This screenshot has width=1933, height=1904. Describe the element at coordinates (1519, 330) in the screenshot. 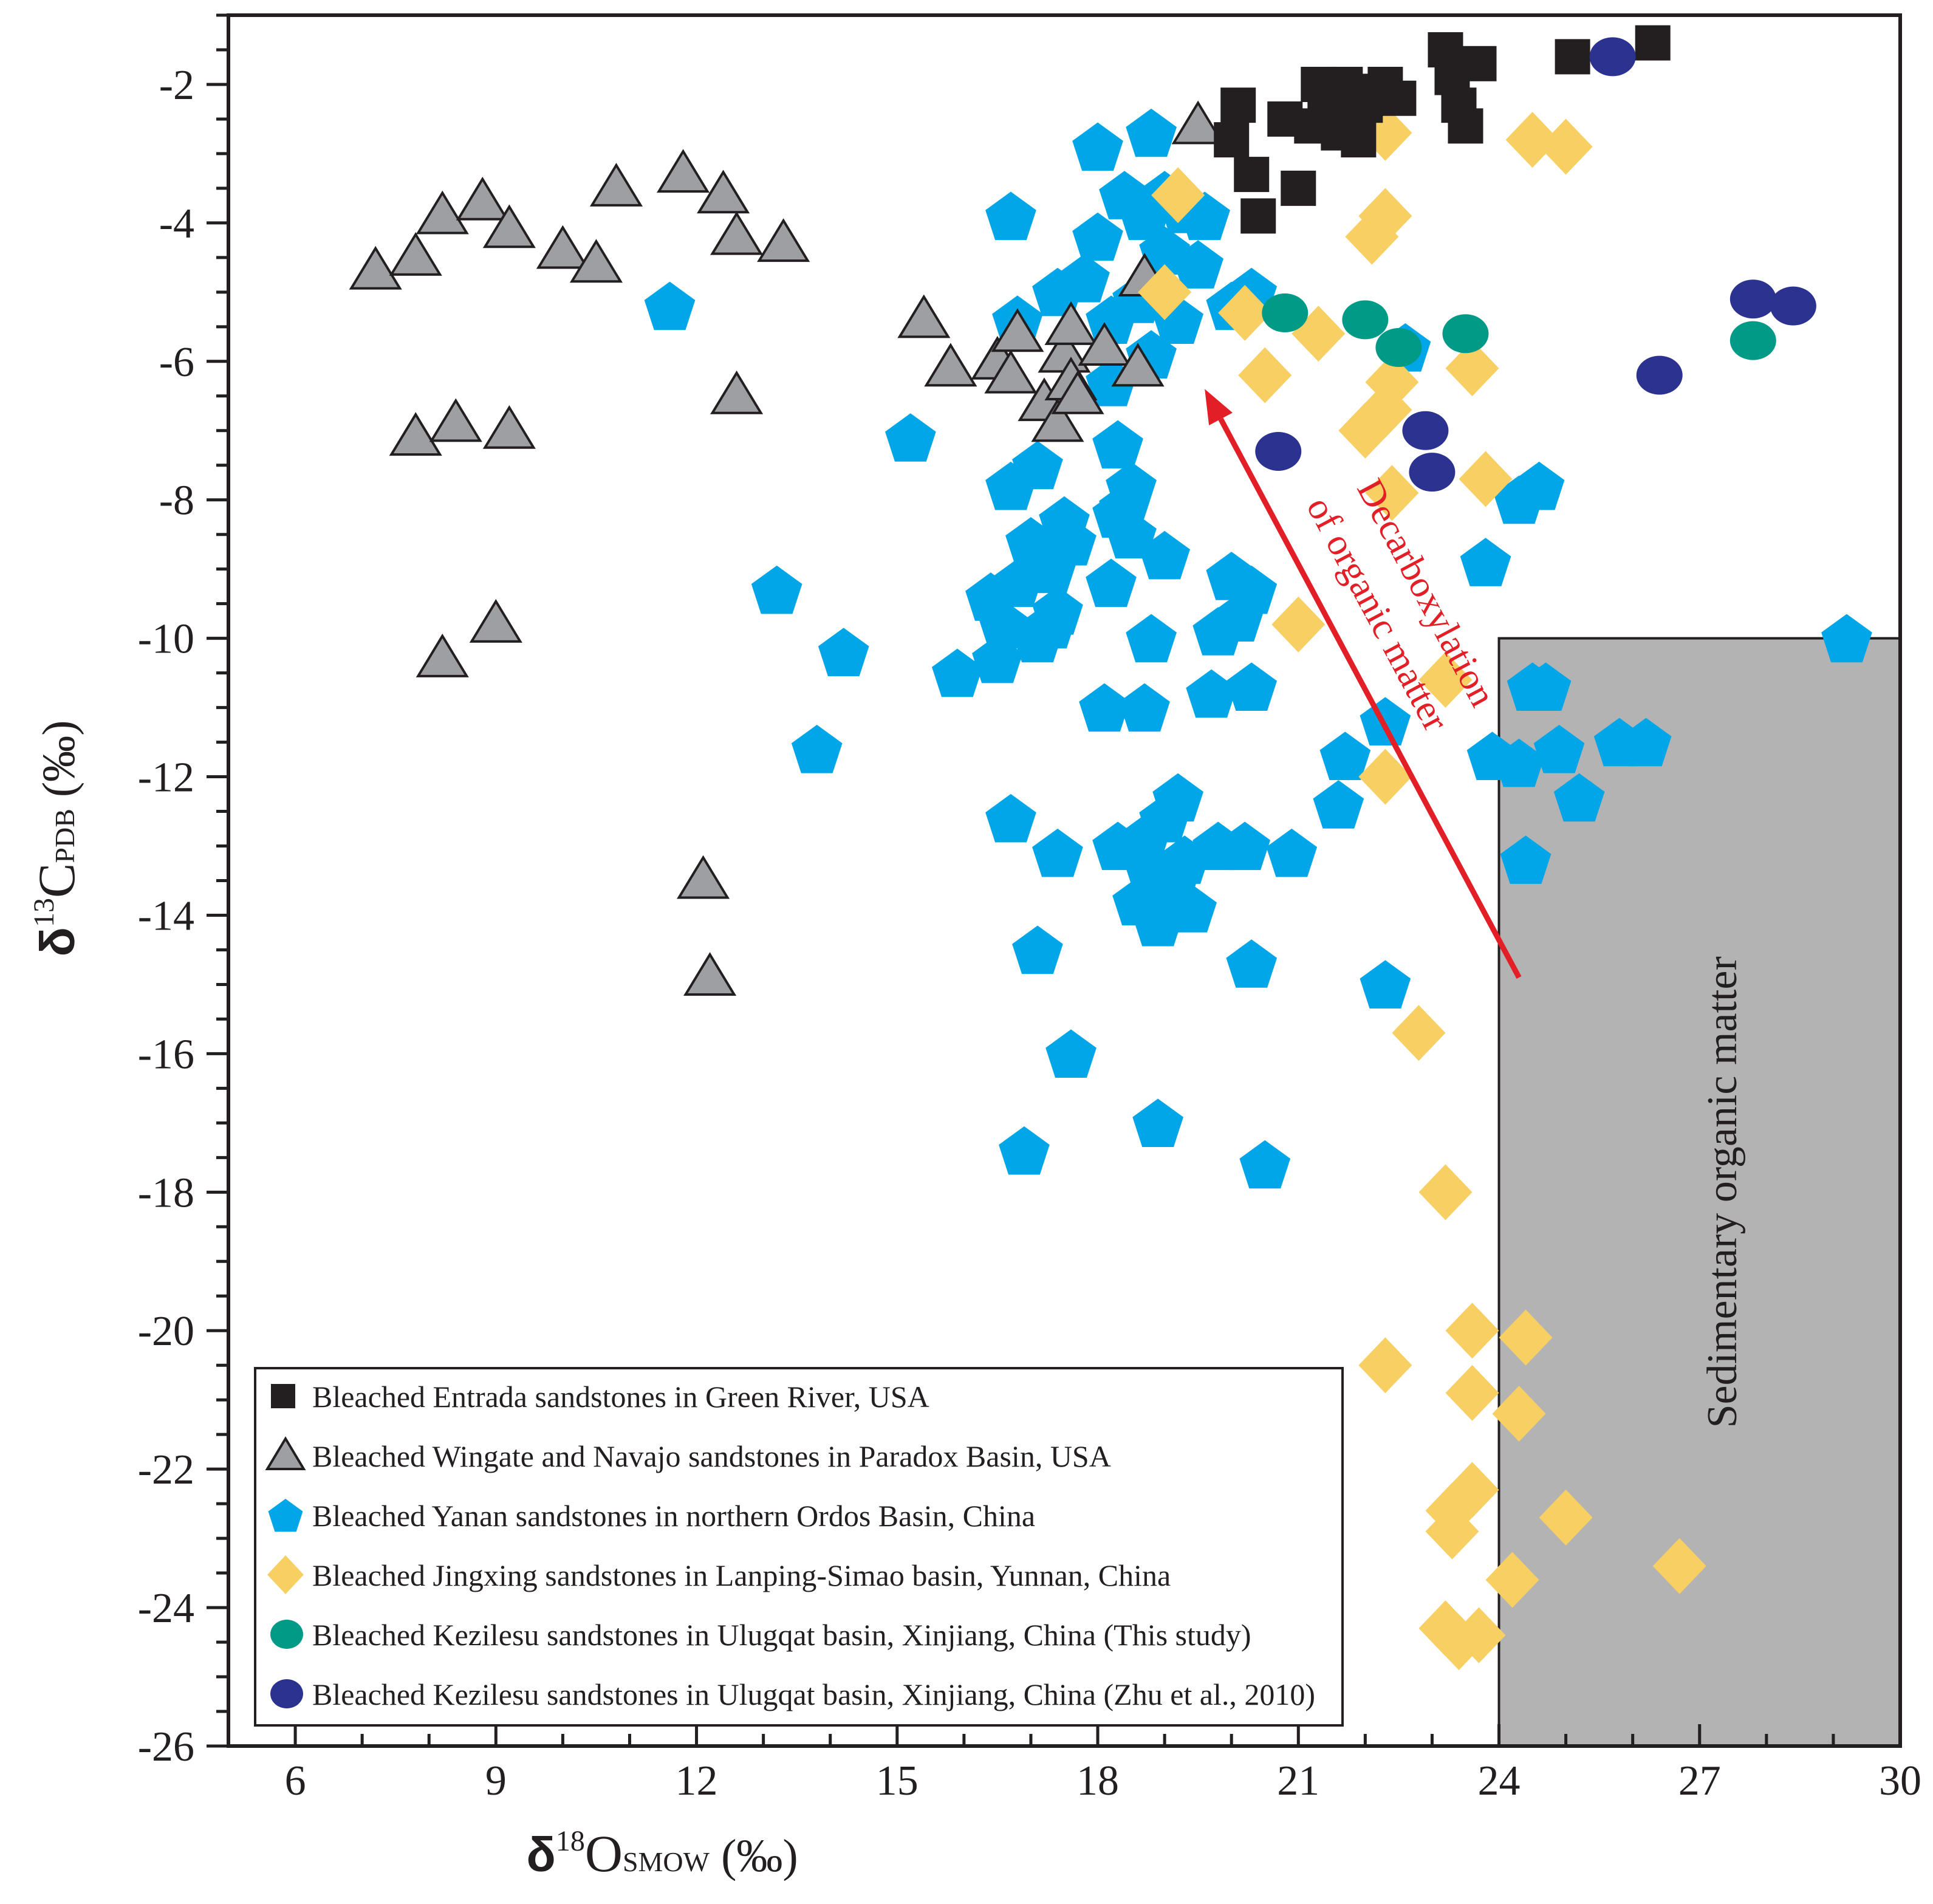

I see `series-kezilesu-this-study` at that location.